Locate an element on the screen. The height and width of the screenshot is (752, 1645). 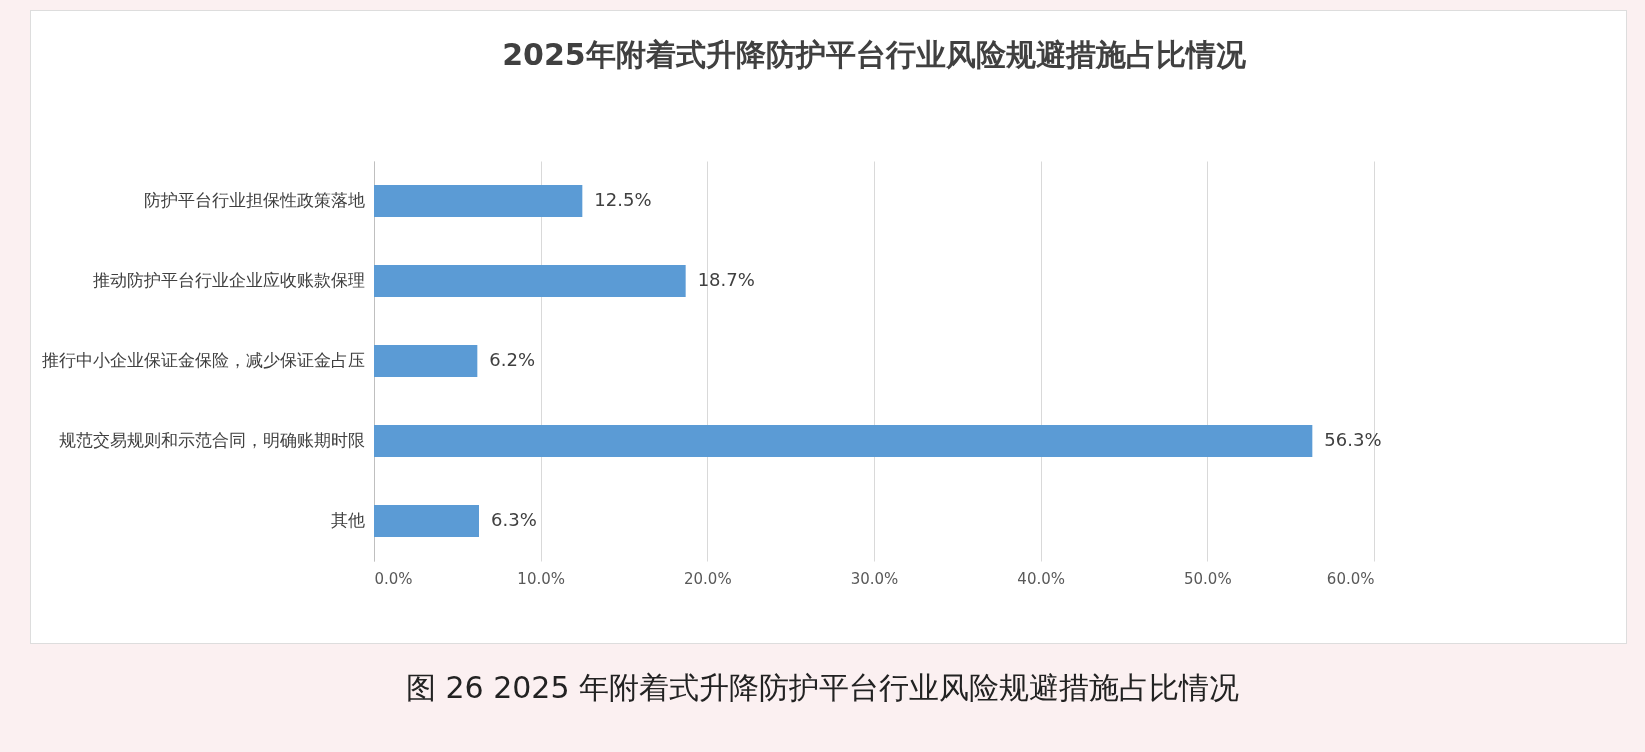
data-label: 56.3% is located at coordinates (1353, 439).